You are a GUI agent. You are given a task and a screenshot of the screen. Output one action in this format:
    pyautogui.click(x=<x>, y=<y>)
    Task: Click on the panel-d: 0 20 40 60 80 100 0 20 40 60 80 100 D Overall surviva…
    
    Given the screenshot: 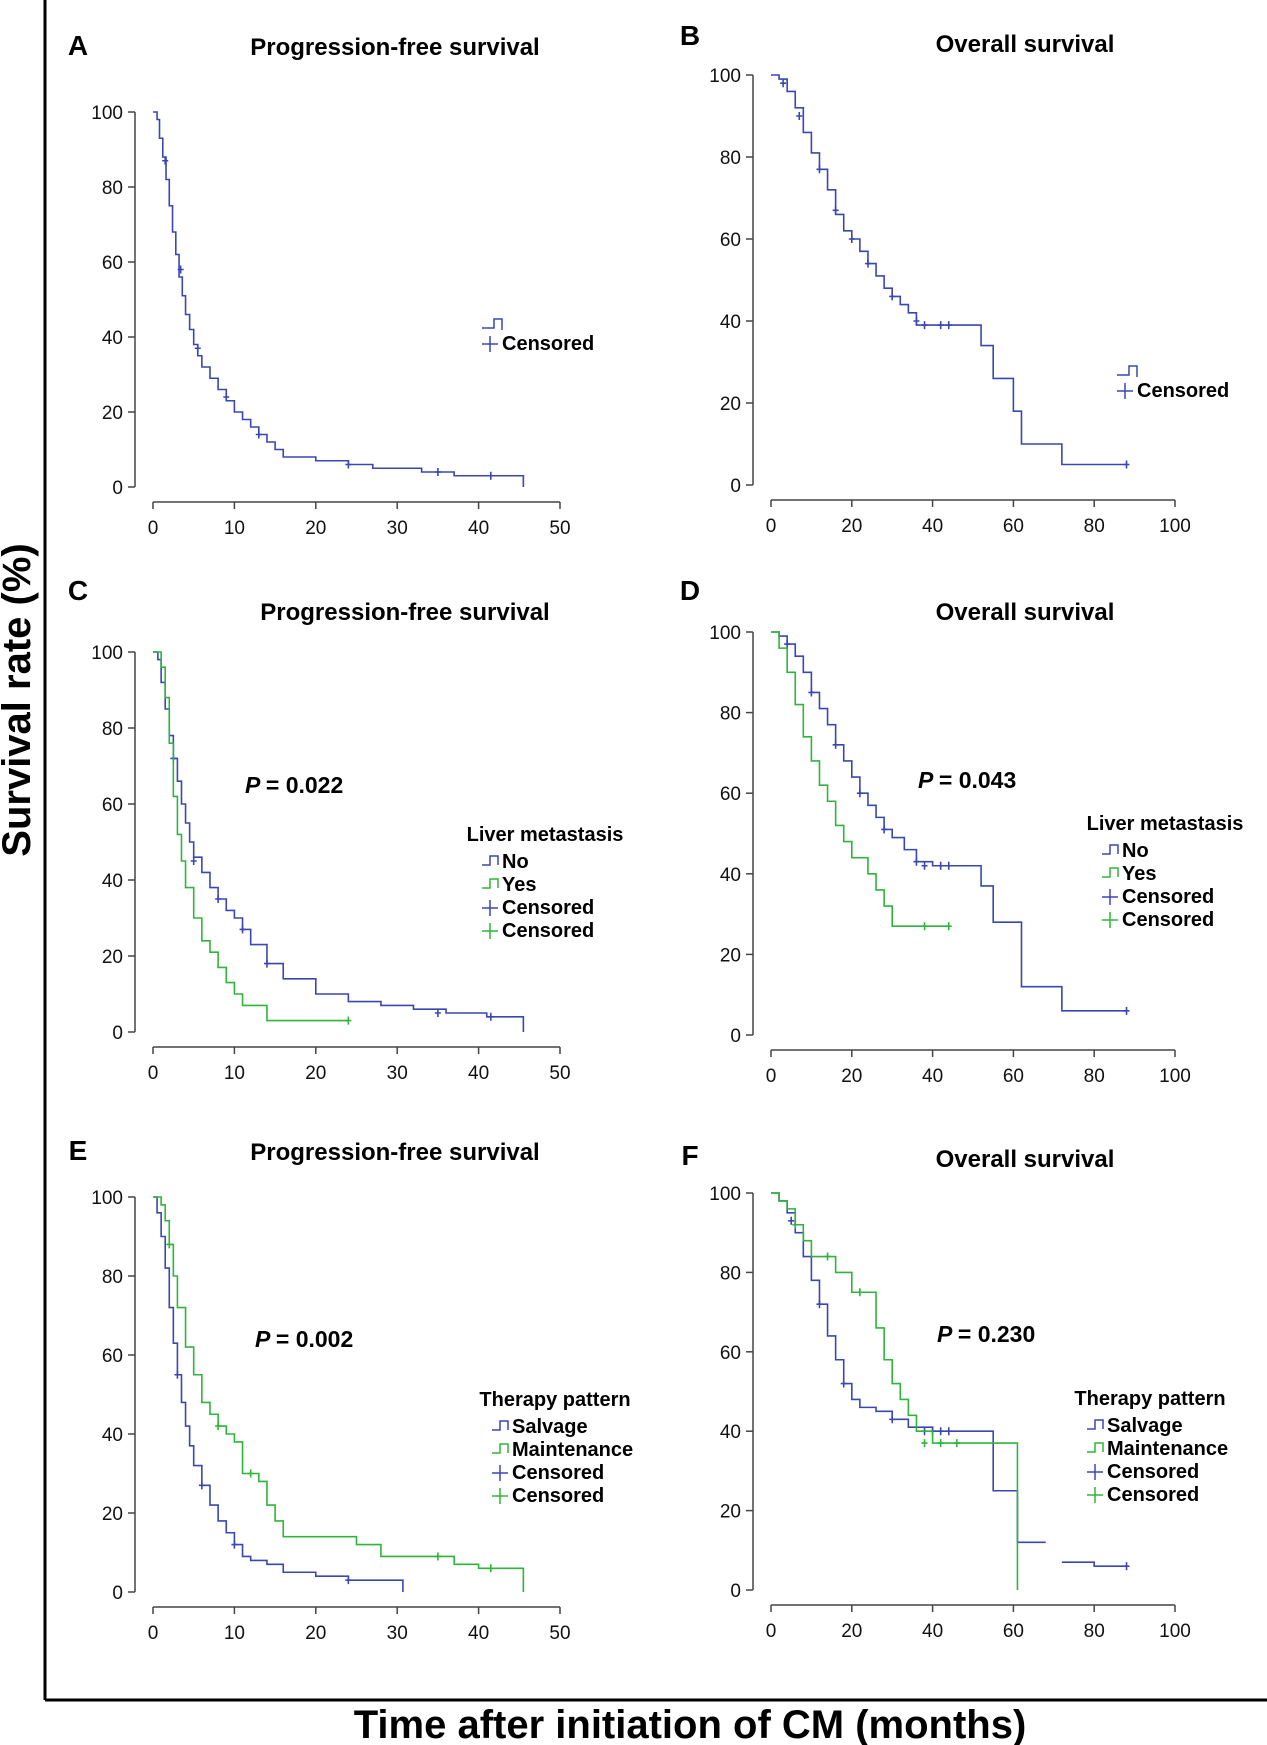 What is the action you would take?
    pyautogui.click(x=962, y=831)
    